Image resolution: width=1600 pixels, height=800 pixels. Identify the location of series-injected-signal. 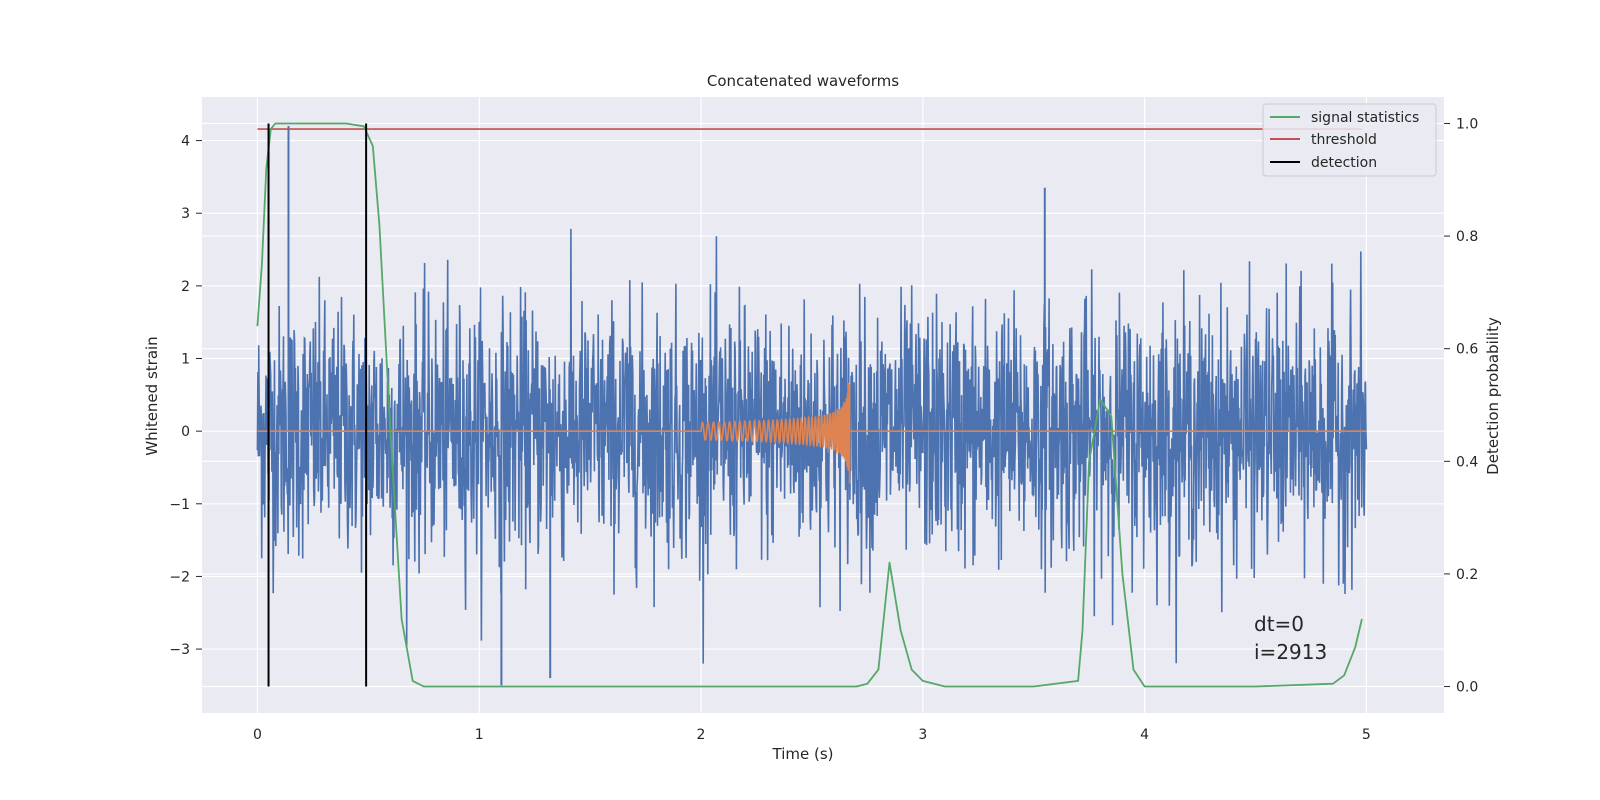
(812, 433).